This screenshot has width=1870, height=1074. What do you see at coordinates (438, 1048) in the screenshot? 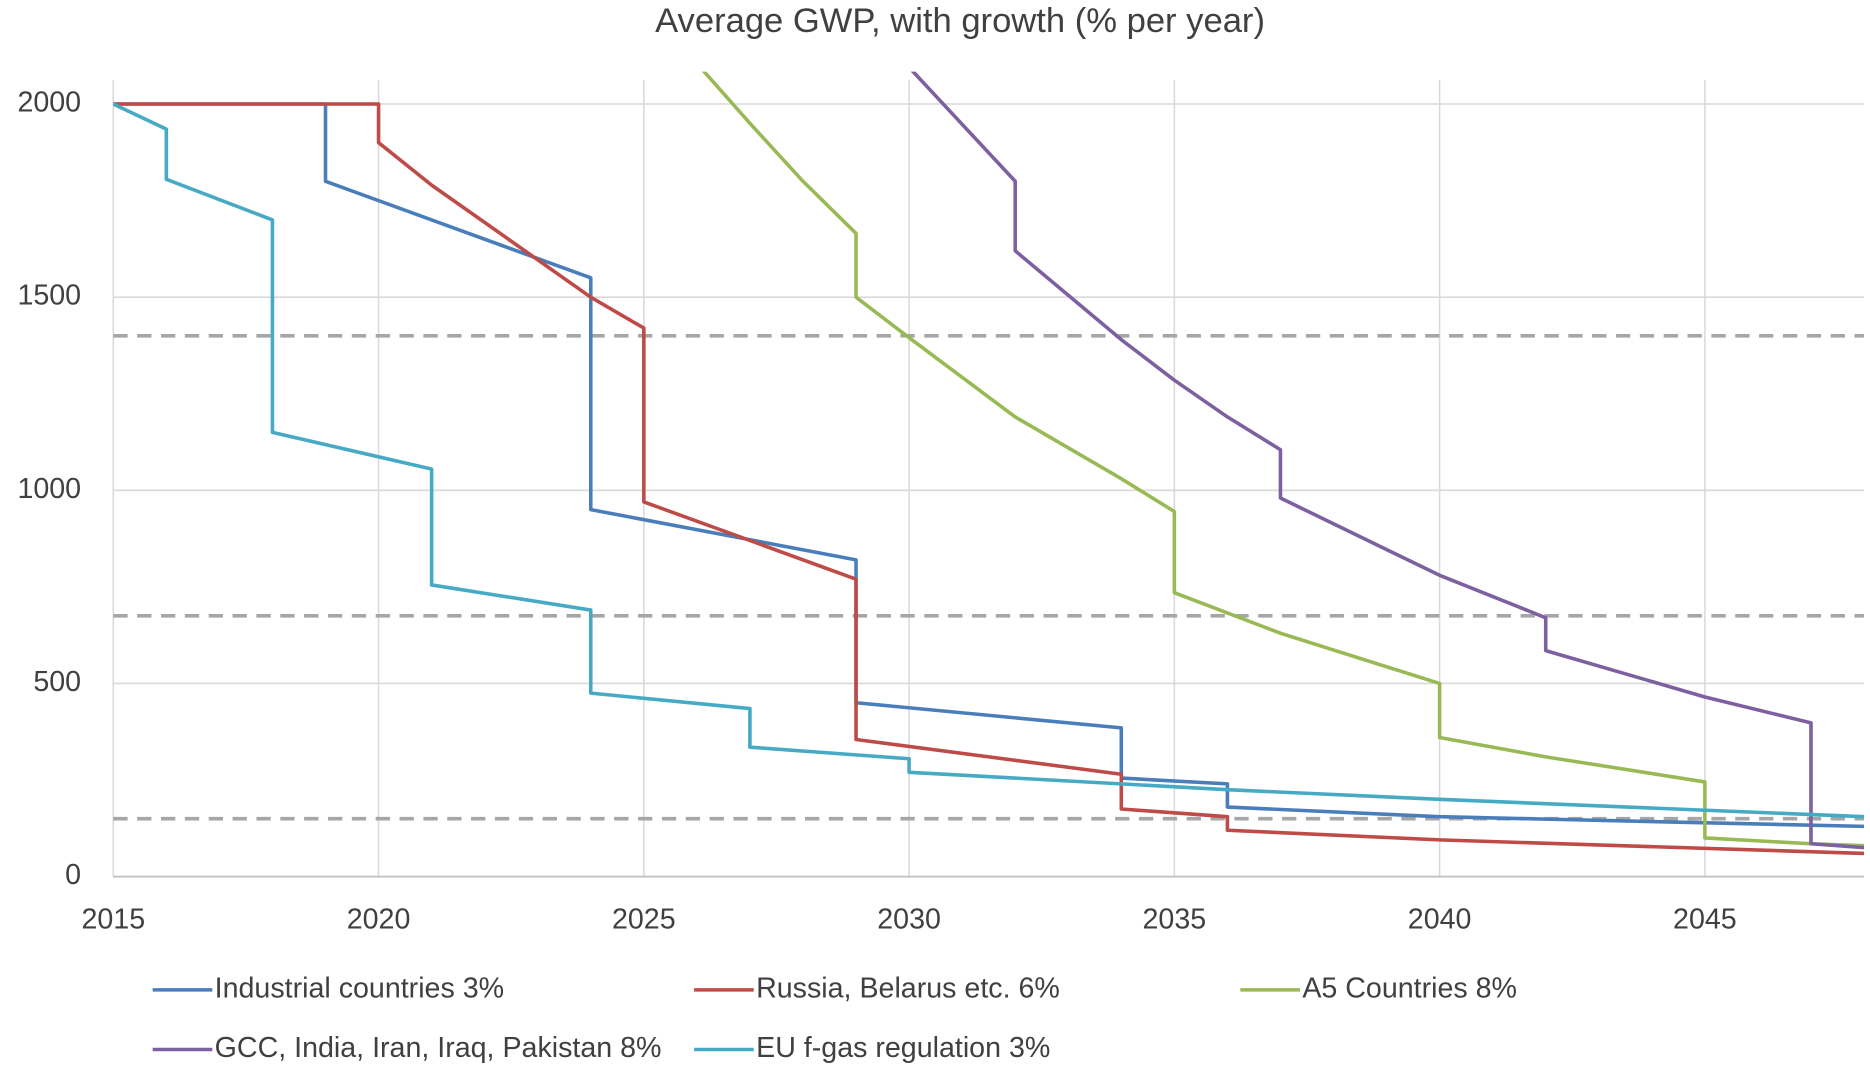
I see `legend-label: GCC, India, Iran, Iraq, Pakistan 8%` at bounding box center [438, 1048].